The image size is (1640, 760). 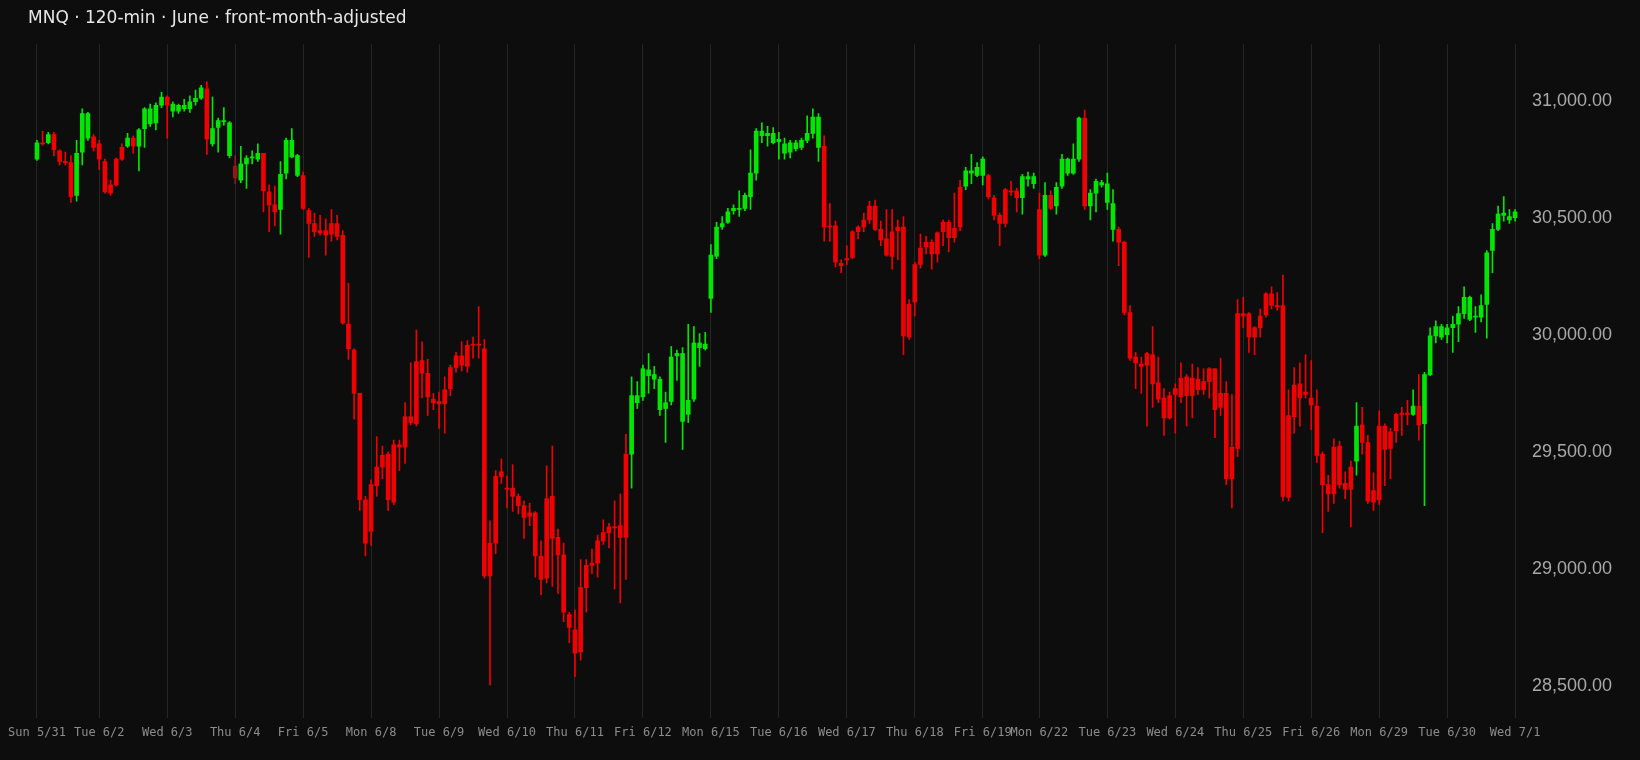 I want to click on x-tick-label: Thu 6/18, so click(x=914, y=731).